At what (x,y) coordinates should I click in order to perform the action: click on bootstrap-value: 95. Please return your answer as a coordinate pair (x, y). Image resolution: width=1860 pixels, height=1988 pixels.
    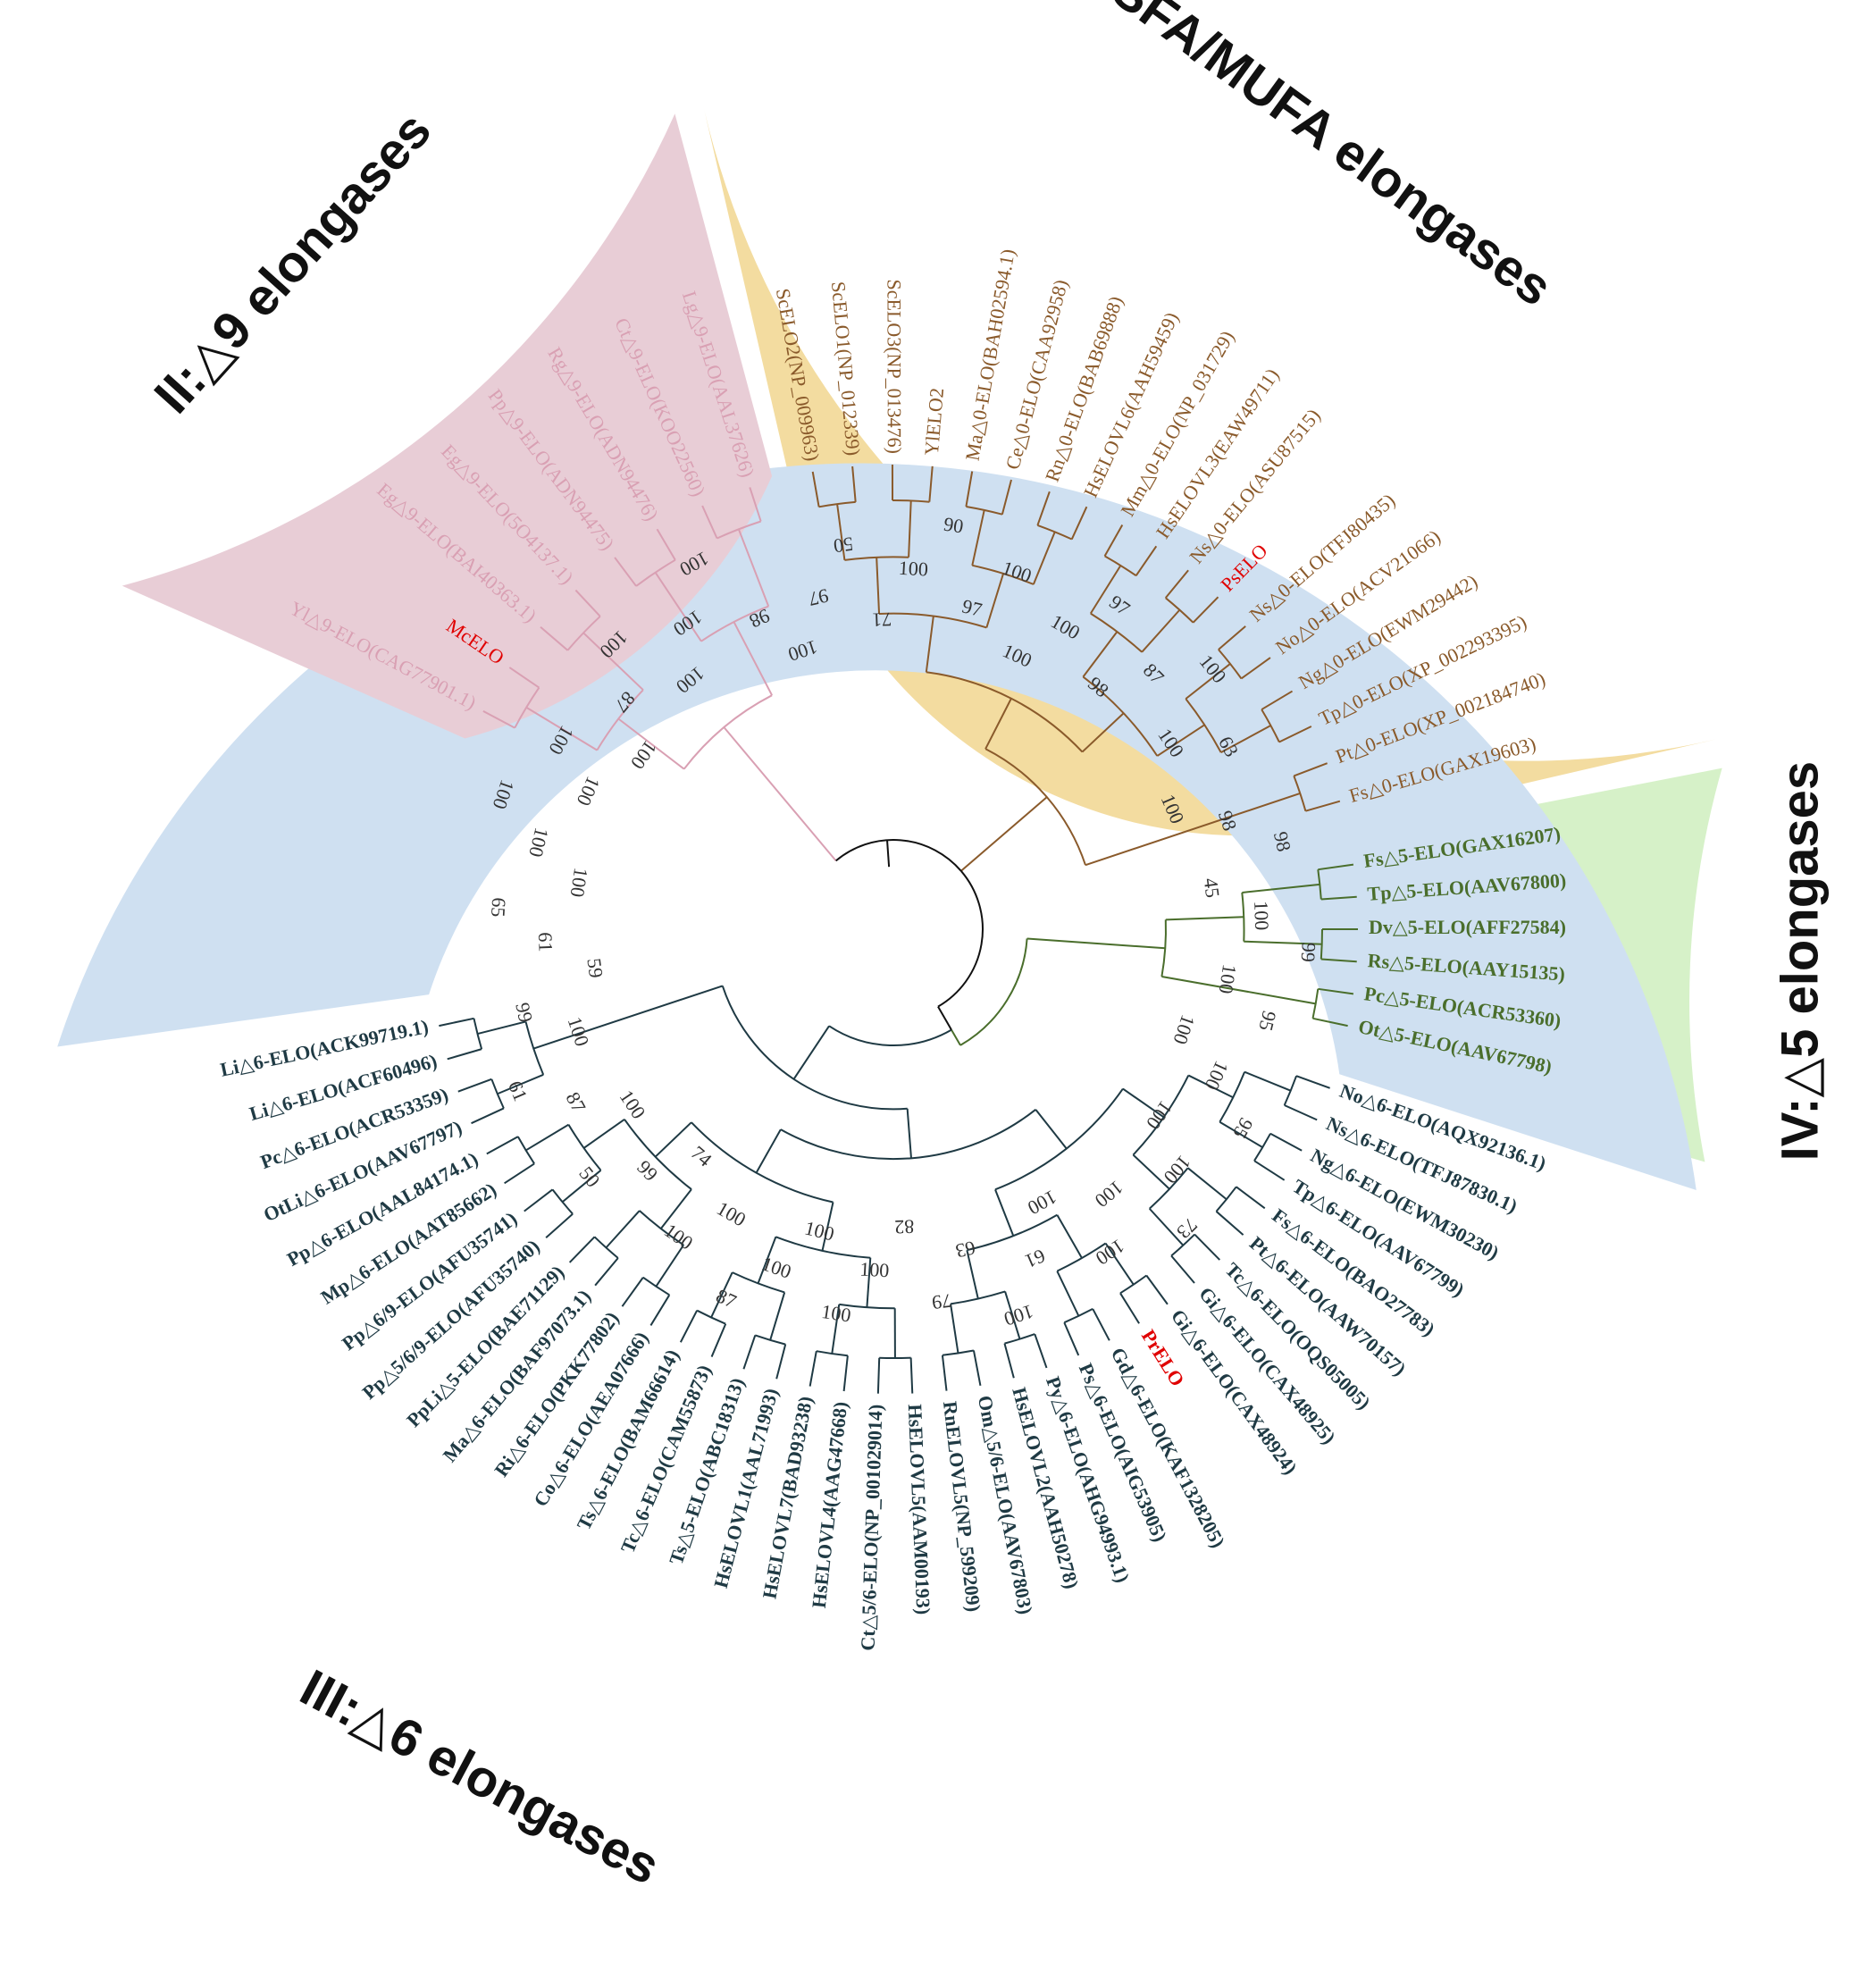
    Looking at the image, I should click on (1243, 1128).